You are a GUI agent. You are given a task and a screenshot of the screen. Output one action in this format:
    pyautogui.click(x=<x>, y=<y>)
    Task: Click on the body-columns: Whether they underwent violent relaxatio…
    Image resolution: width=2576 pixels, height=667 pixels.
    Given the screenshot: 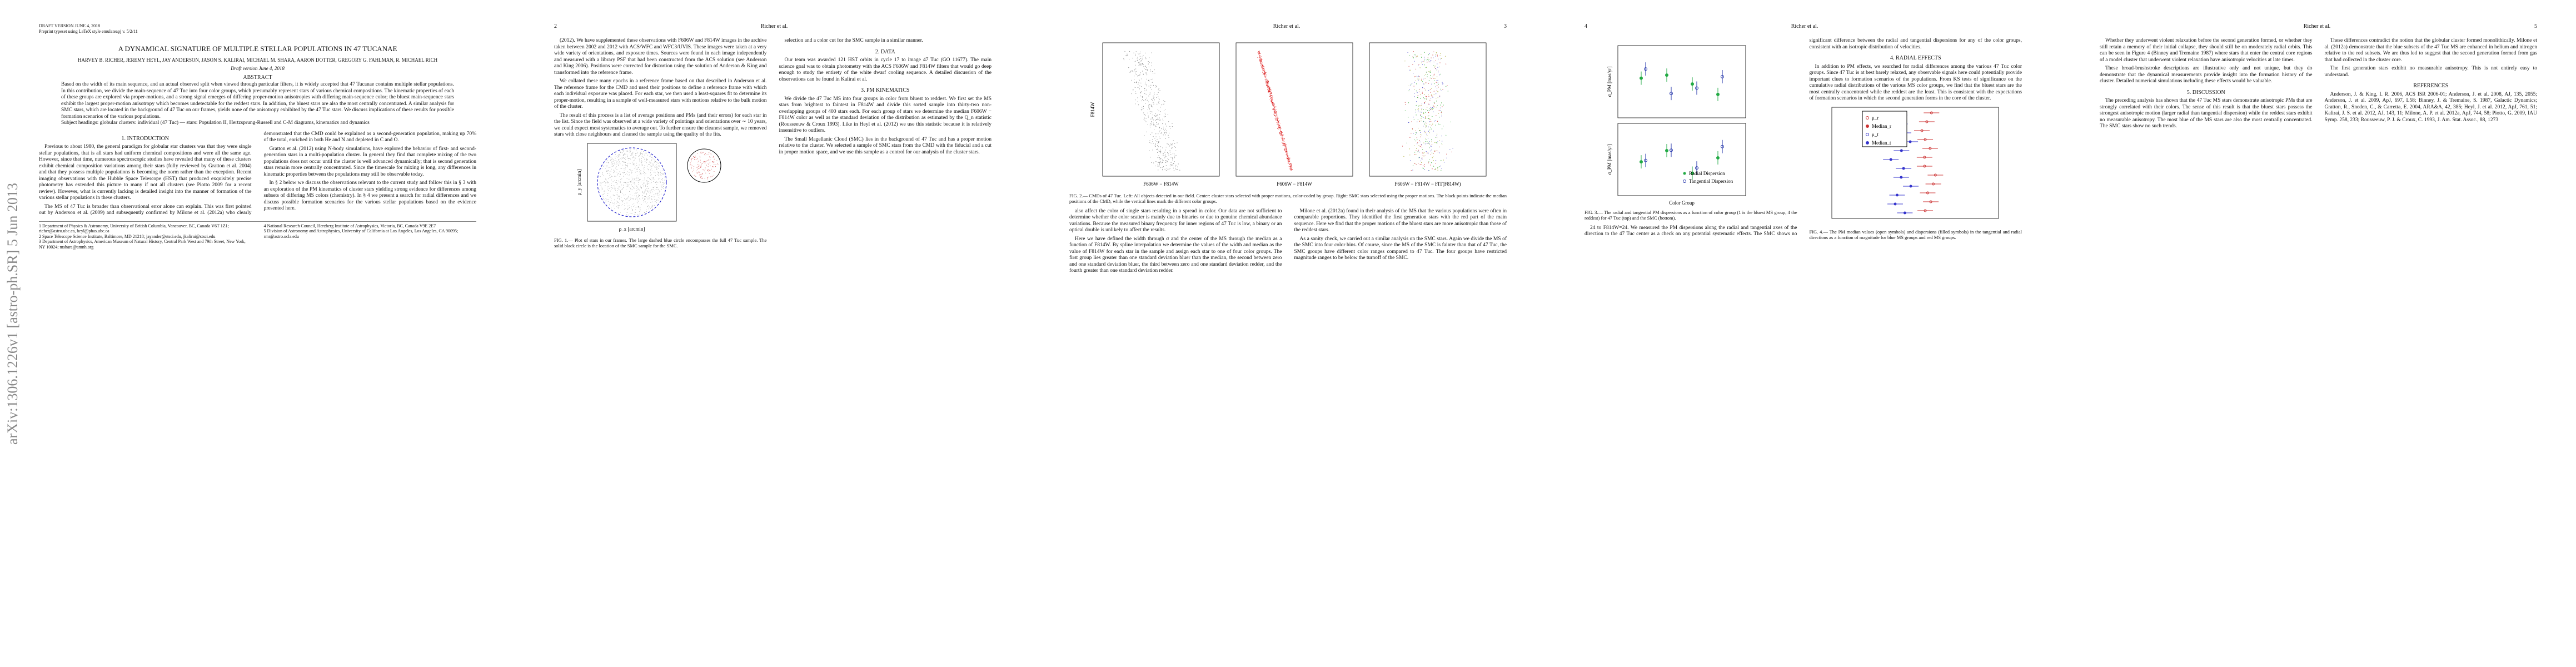 What is the action you would take?
    pyautogui.click(x=2318, y=84)
    